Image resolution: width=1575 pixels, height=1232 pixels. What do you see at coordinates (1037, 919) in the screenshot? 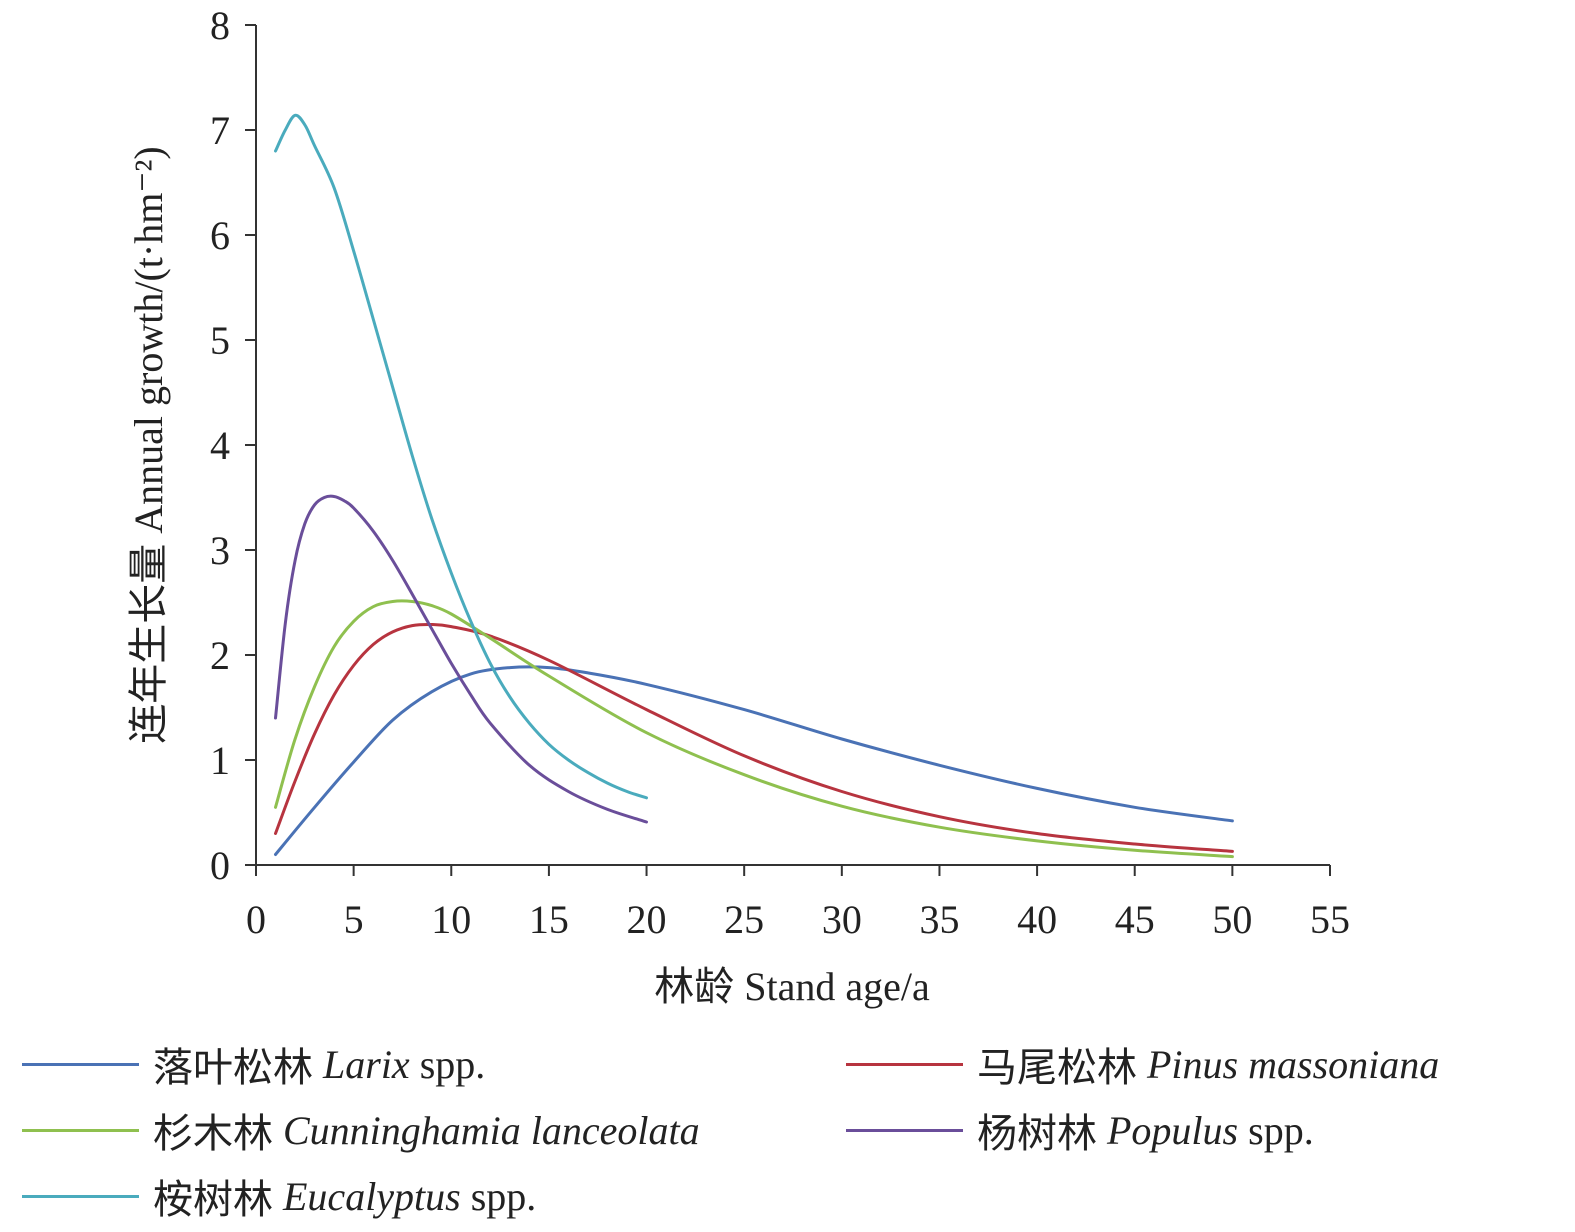
I see `x-tick-label: 40` at bounding box center [1037, 919].